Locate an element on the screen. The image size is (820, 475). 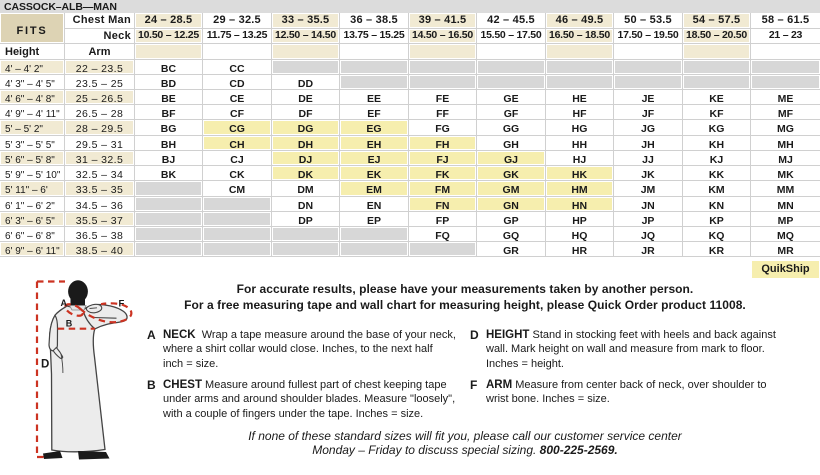
svg-text: D is located at coordinates (45, 364).